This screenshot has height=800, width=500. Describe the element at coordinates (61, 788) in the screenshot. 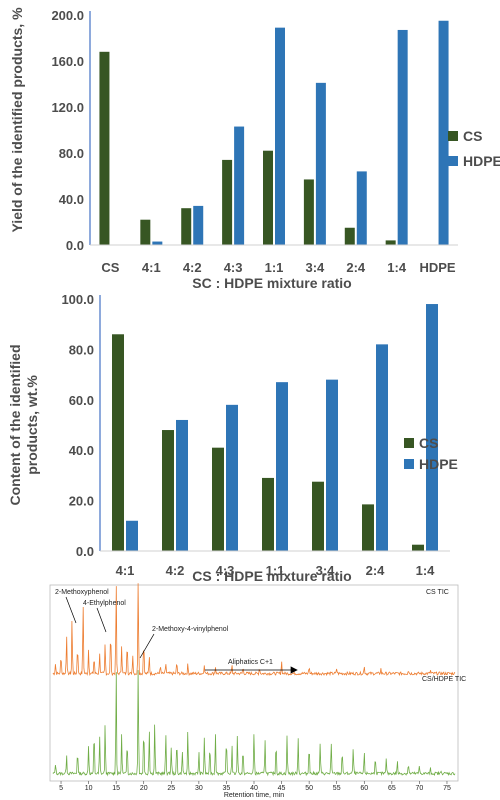

I see `x-tick-label: 5` at that location.